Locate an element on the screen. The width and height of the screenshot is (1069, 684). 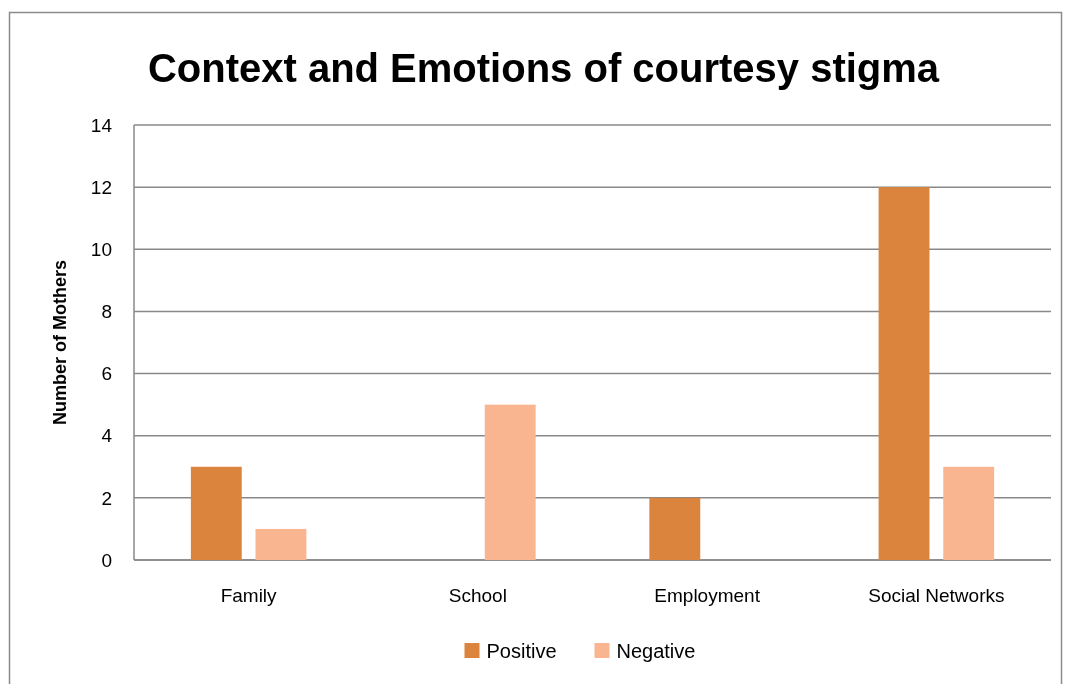
y-tick-label: 2 is located at coordinates (106, 498).